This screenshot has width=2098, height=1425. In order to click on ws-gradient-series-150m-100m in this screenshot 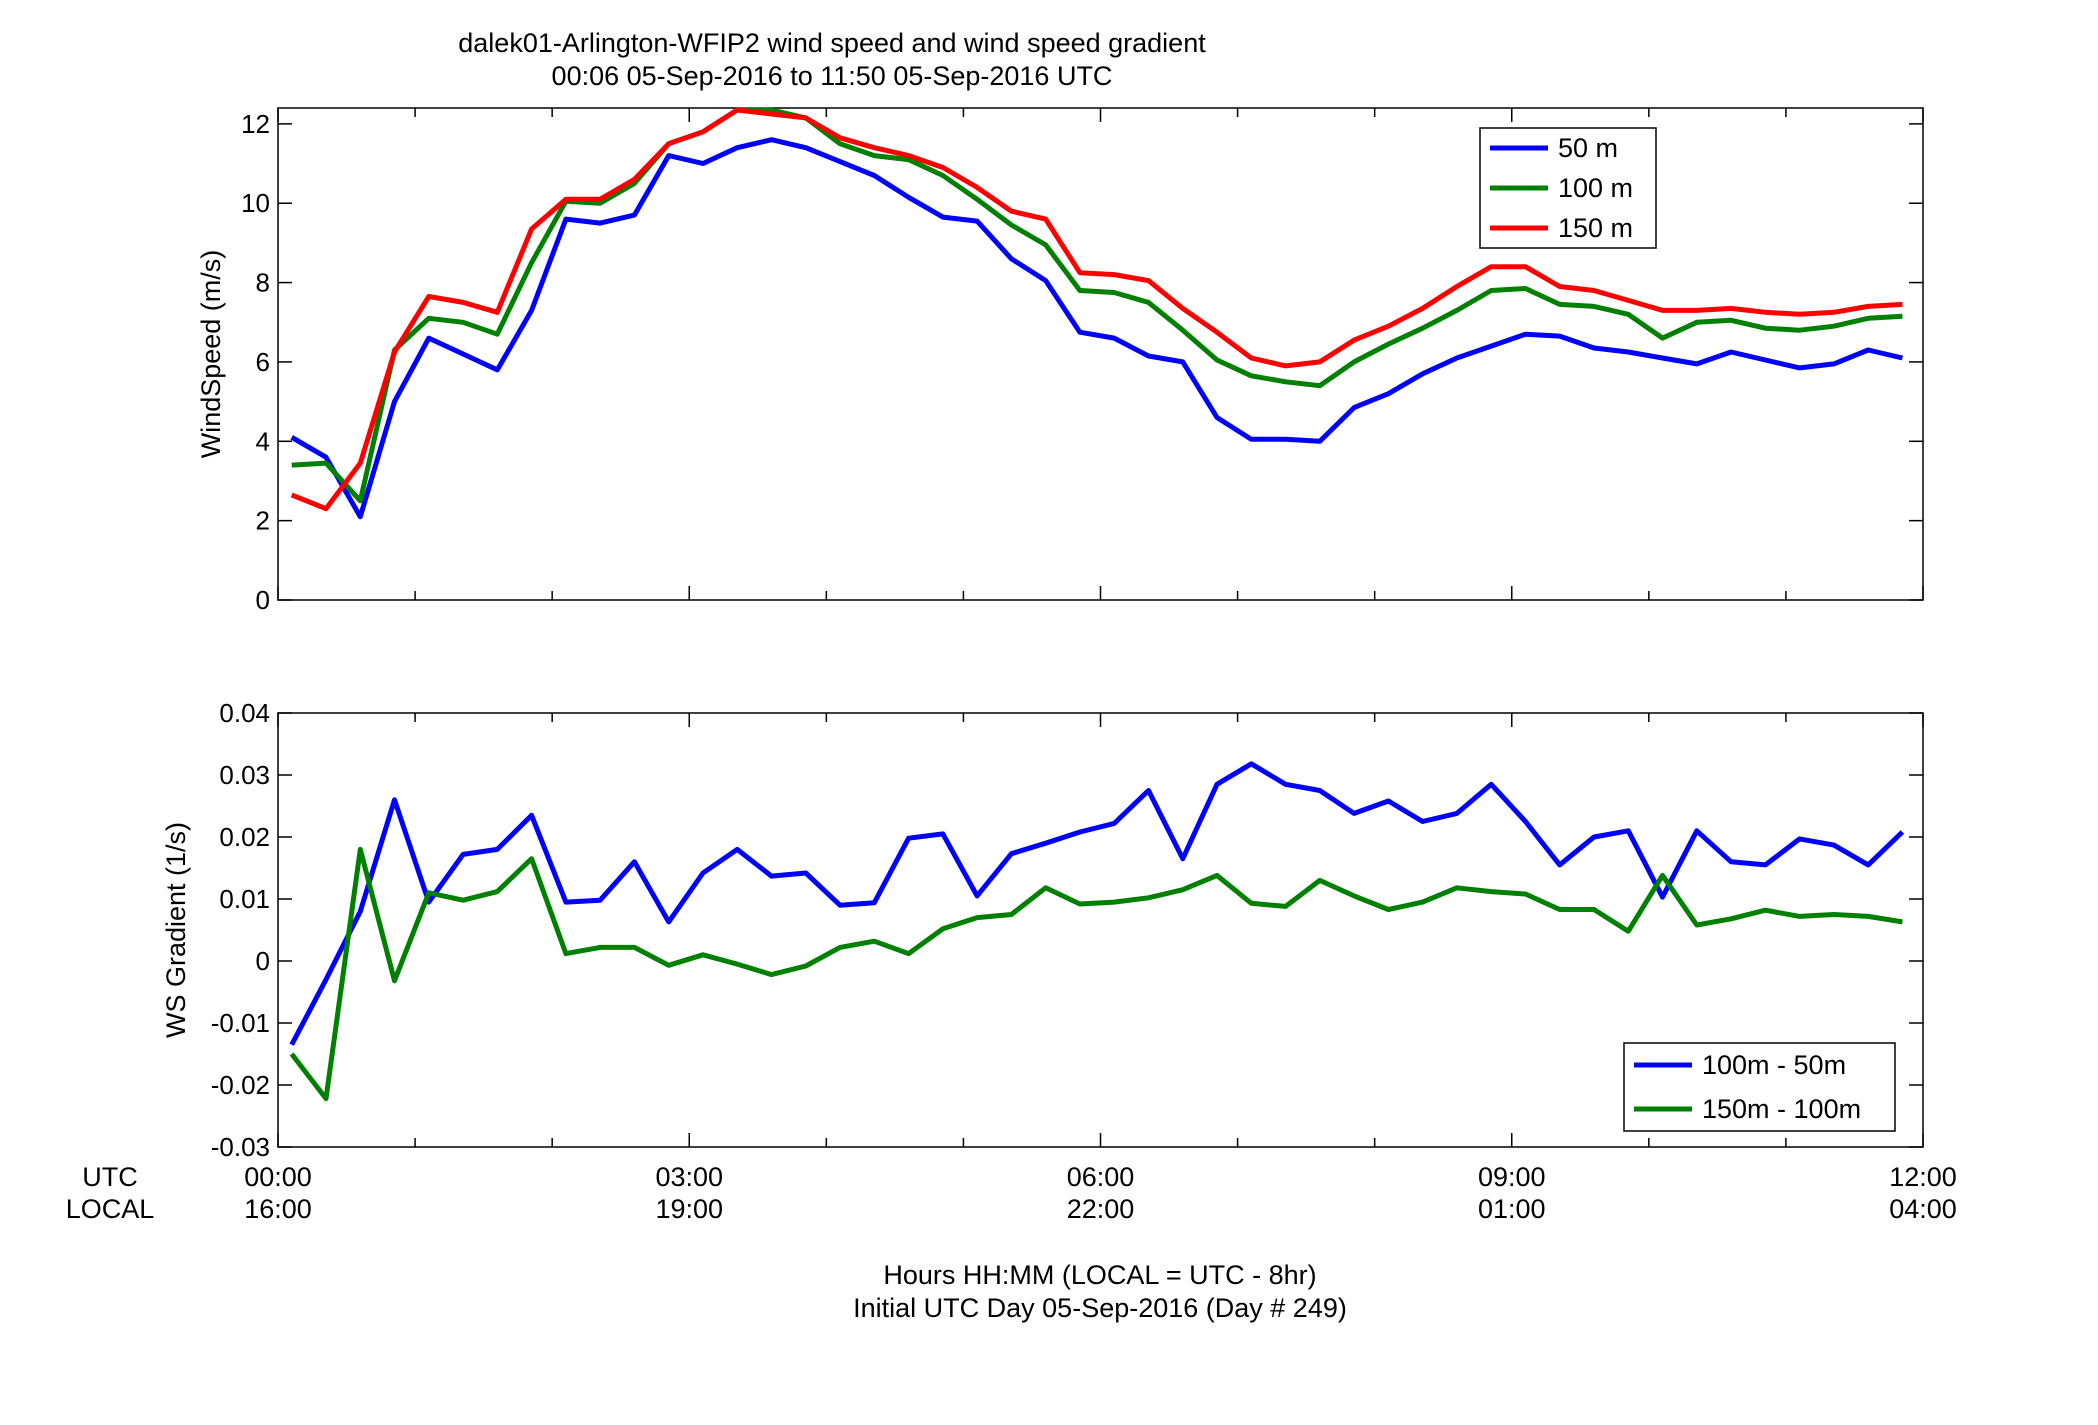, I will do `click(1096, 974)`.